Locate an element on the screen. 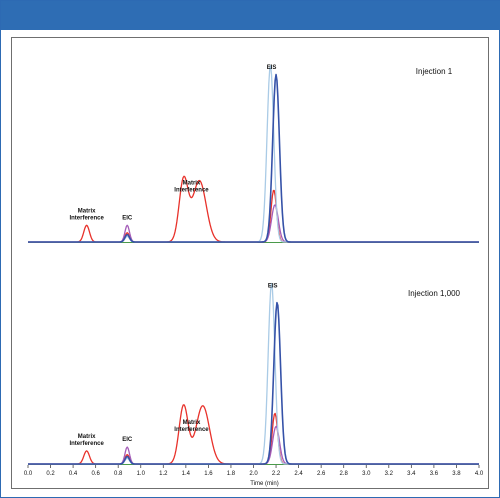 The width and height of the screenshot is (500, 498). x-tick-label-0: 0.0 is located at coordinates (28, 474).